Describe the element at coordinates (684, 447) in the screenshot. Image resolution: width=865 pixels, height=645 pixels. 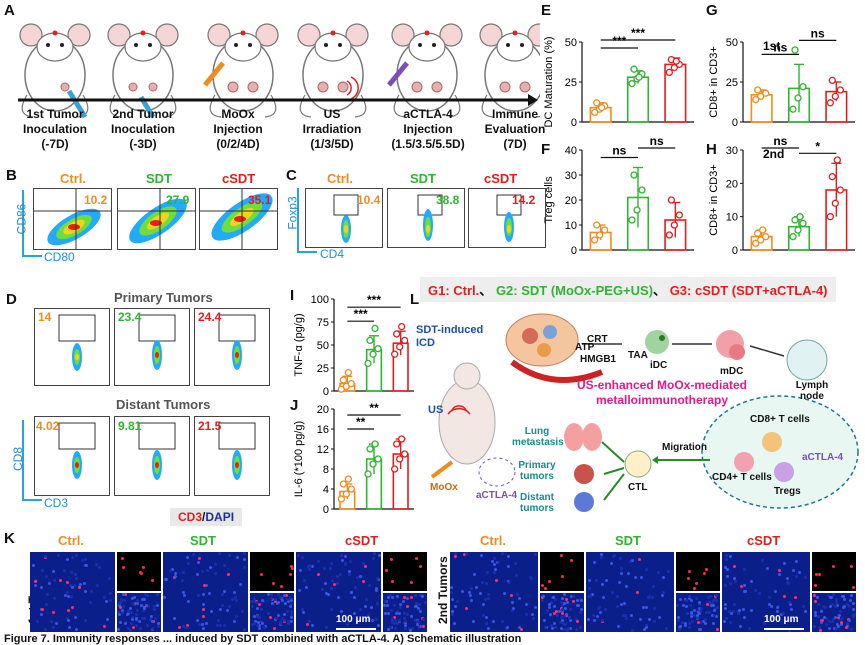
I see `schematic-migration: Migration` at that location.